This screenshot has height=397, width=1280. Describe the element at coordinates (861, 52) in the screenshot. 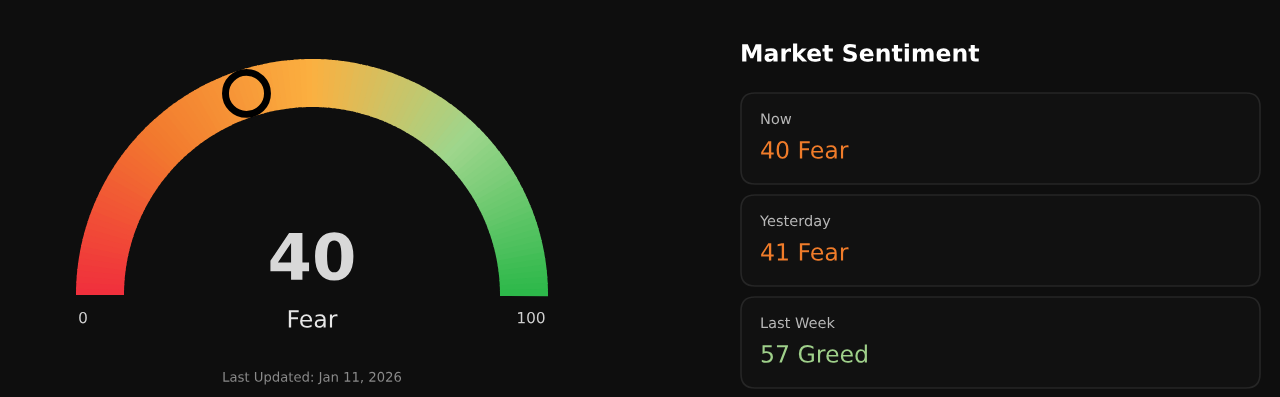

I see `text: Market Sentiment` at that location.